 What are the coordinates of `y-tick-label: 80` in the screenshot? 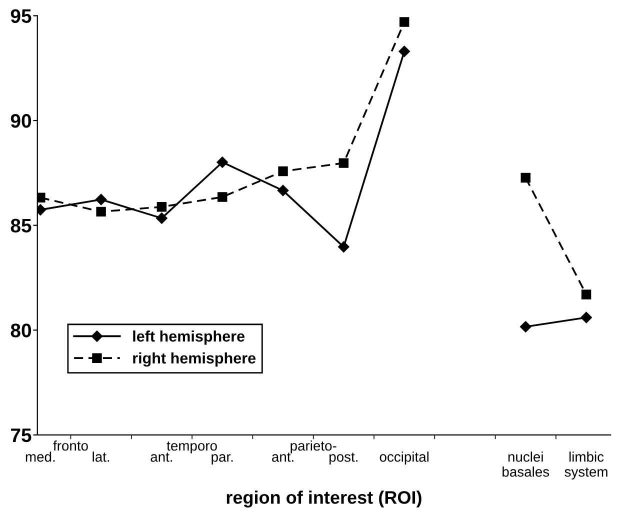 It's located at (21, 331).